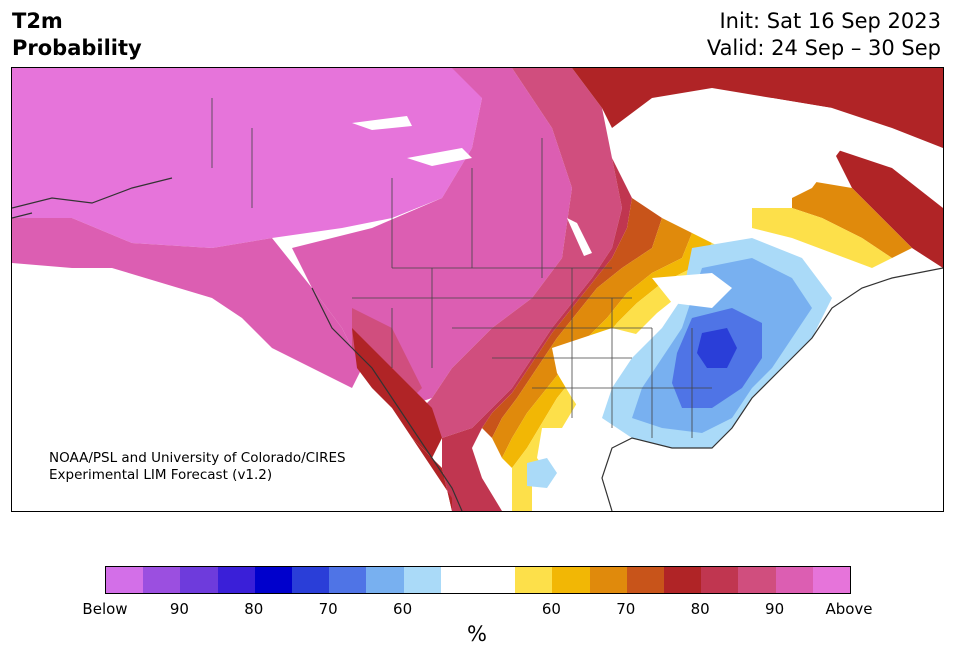  Describe the element at coordinates (822, 238) in the screenshot. I see `region-ne-canada-yellow` at that location.